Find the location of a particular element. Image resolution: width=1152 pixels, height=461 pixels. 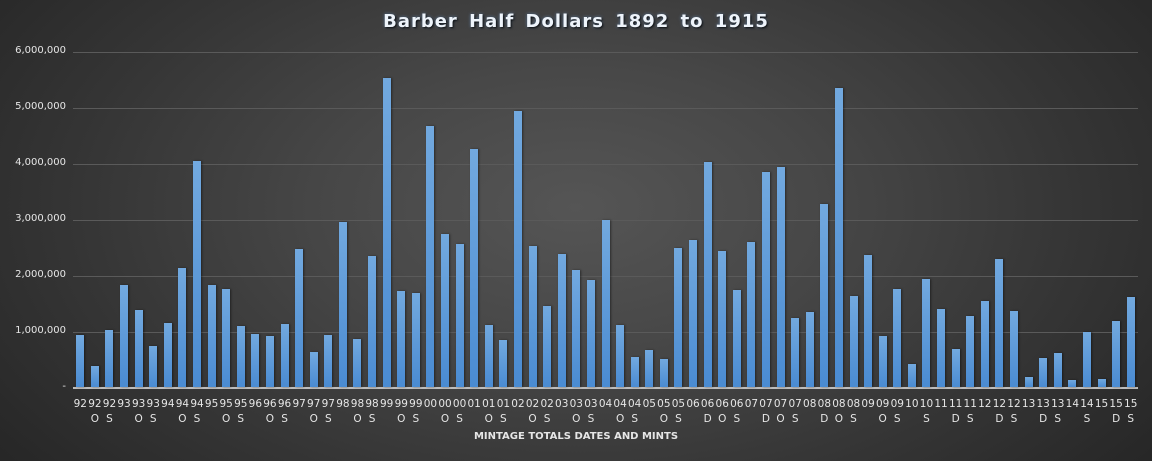

x-tick-label: 15 S is located at coordinates (1131, 411).